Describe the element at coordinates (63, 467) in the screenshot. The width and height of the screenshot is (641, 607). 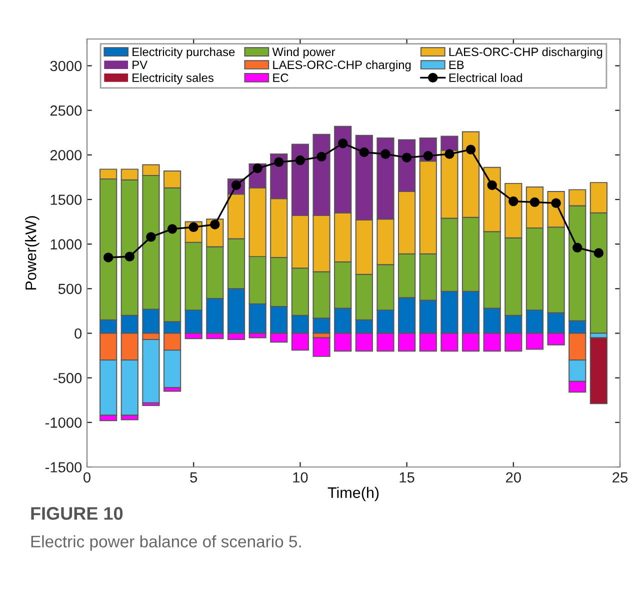
I see `y-tick-label: -1500` at that location.